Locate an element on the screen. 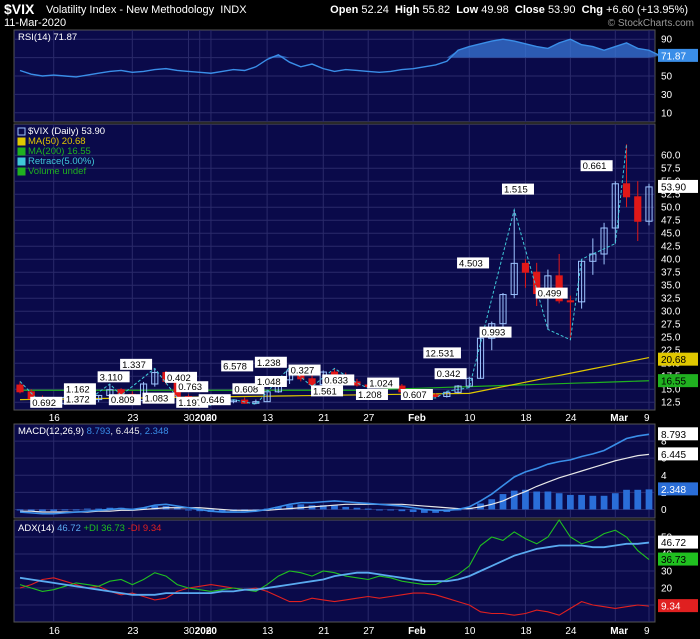 Image resolution: width=700 pixels, height=639 pixels. open-value: 52.24 is located at coordinates (375, 10).